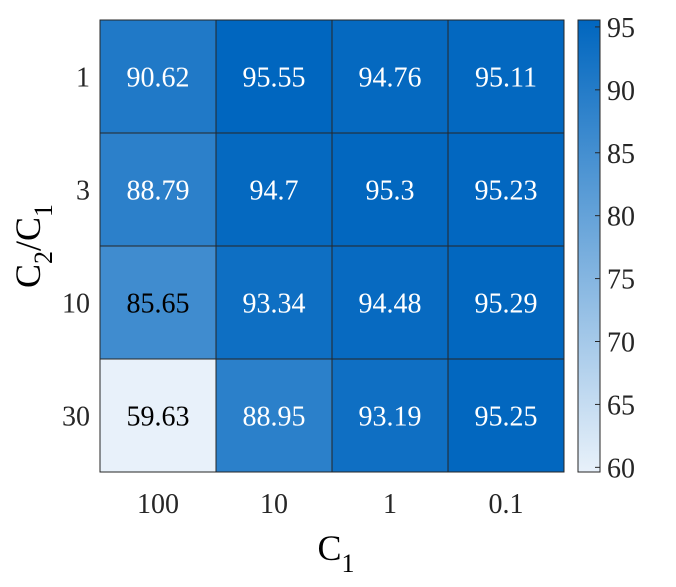  I want to click on colorbar-tick-label: 70, so click(621, 343).